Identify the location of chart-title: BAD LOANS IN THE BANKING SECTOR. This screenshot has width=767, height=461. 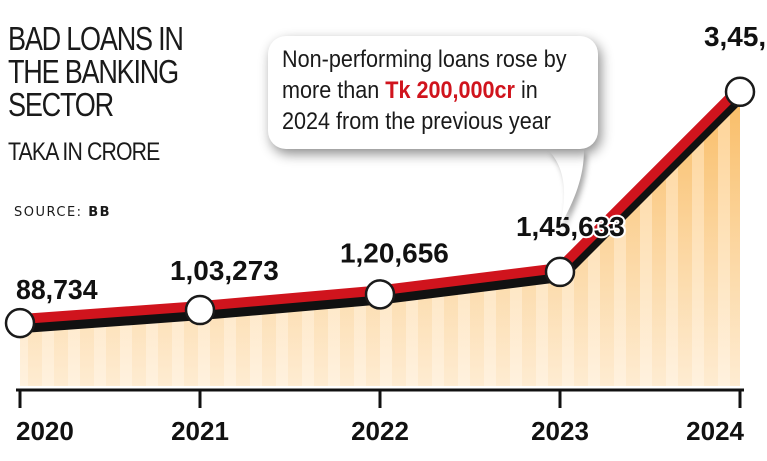
(102, 71).